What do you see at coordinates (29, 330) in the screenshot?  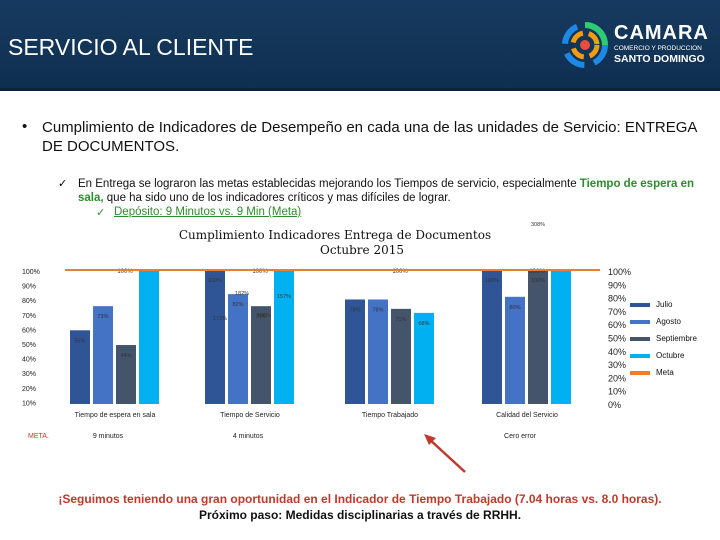 I see `y-tick-left-label: 60%` at bounding box center [29, 330].